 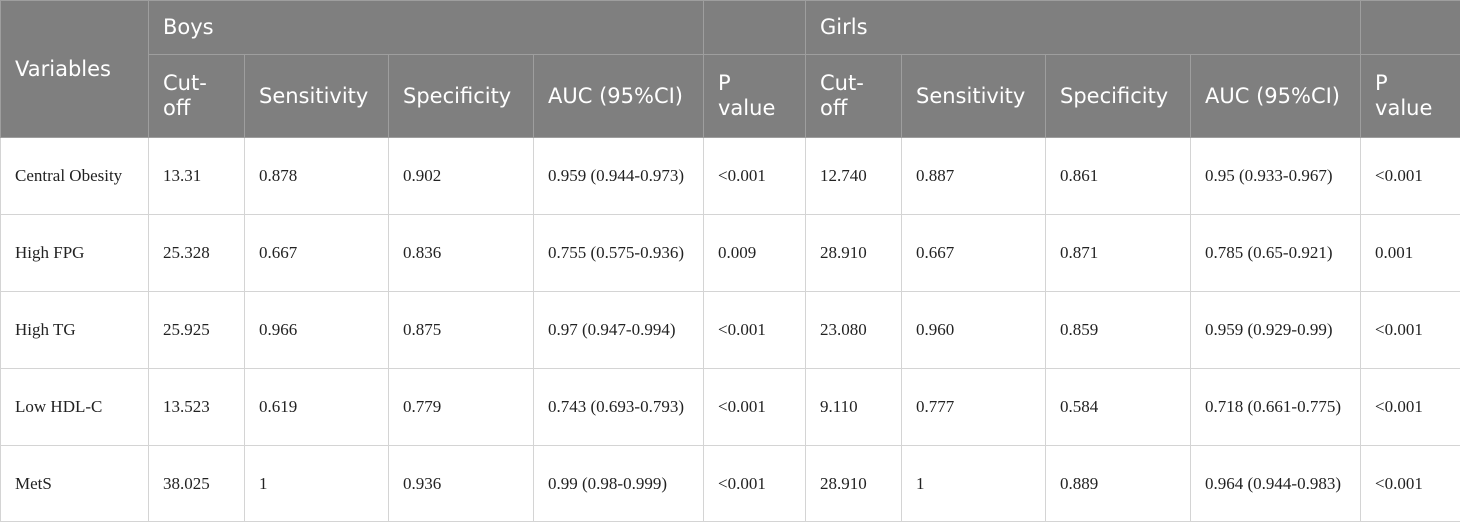 I want to click on cell-boys-sensitivity: 0.667, so click(x=317, y=253).